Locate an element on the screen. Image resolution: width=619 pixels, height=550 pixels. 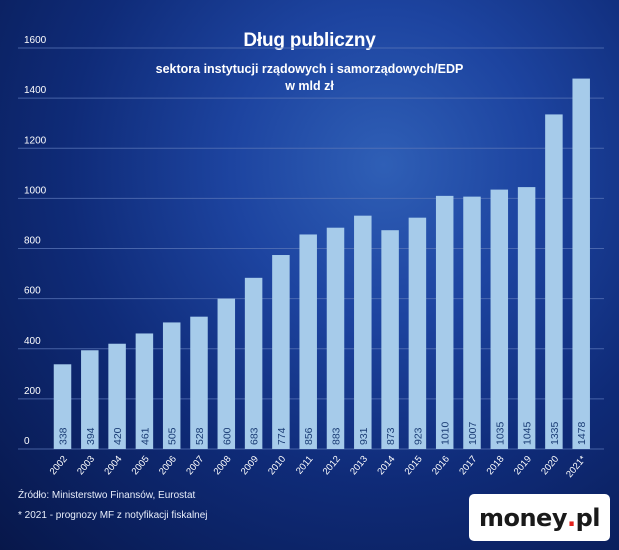
x-tick-label: 2017 is located at coordinates (468, 465).